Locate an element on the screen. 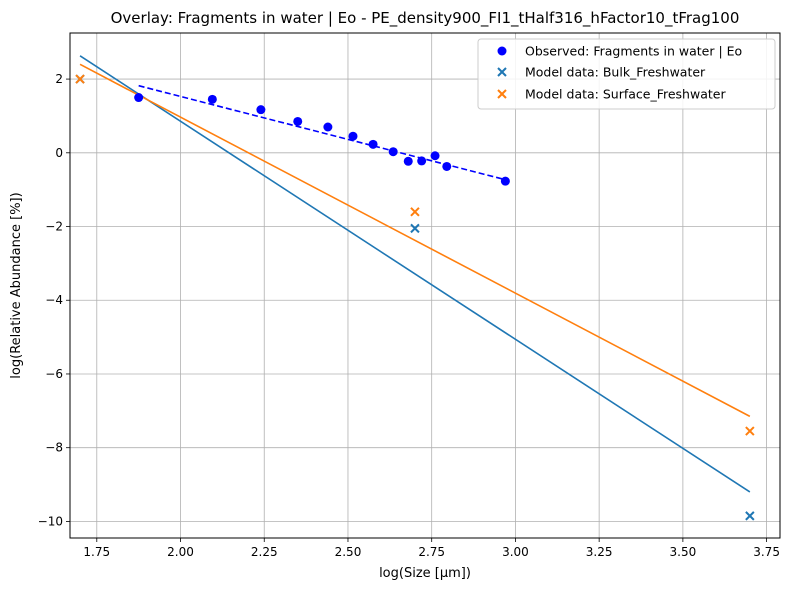 This screenshot has width=788, height=590. y-tick-label: −2 is located at coordinates (54, 227).